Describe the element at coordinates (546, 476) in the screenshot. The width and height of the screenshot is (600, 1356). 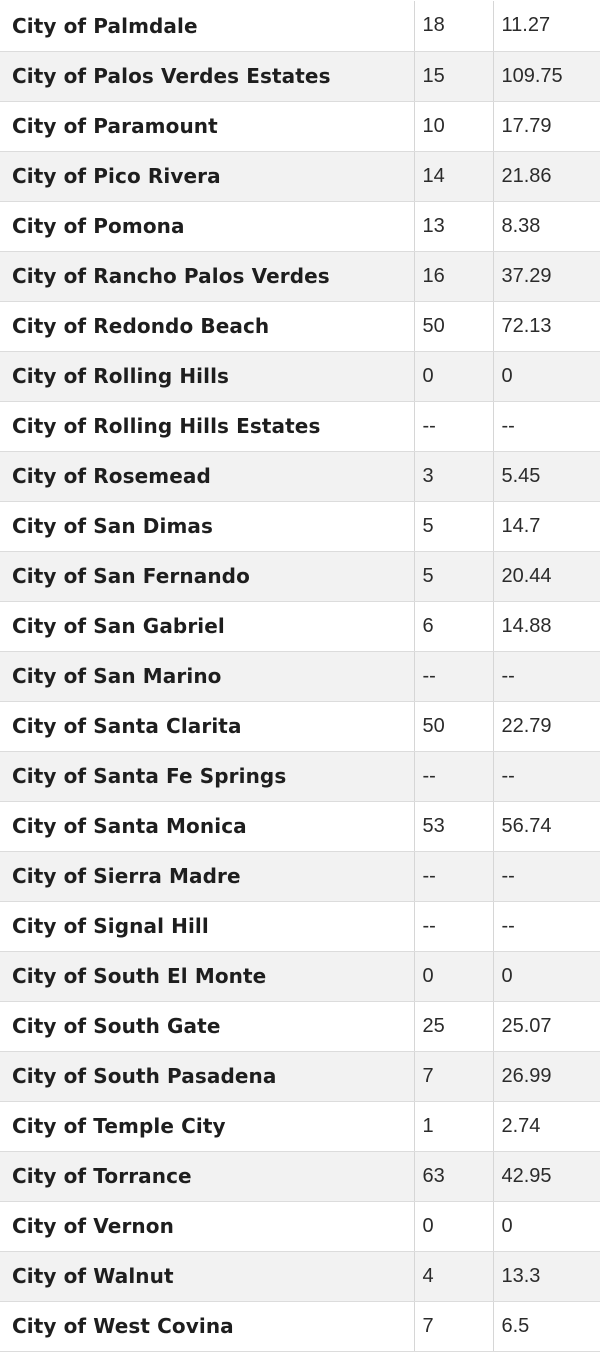
I see `value-cell: 5.45` at that location.